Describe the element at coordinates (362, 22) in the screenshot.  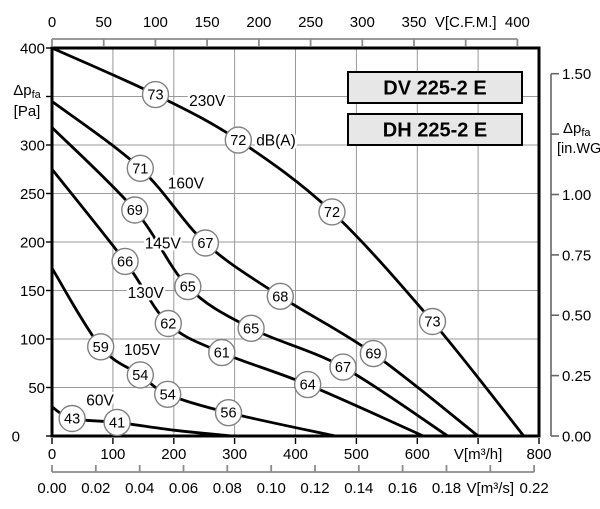
I see `x-cfm-tick-label: 300` at that location.